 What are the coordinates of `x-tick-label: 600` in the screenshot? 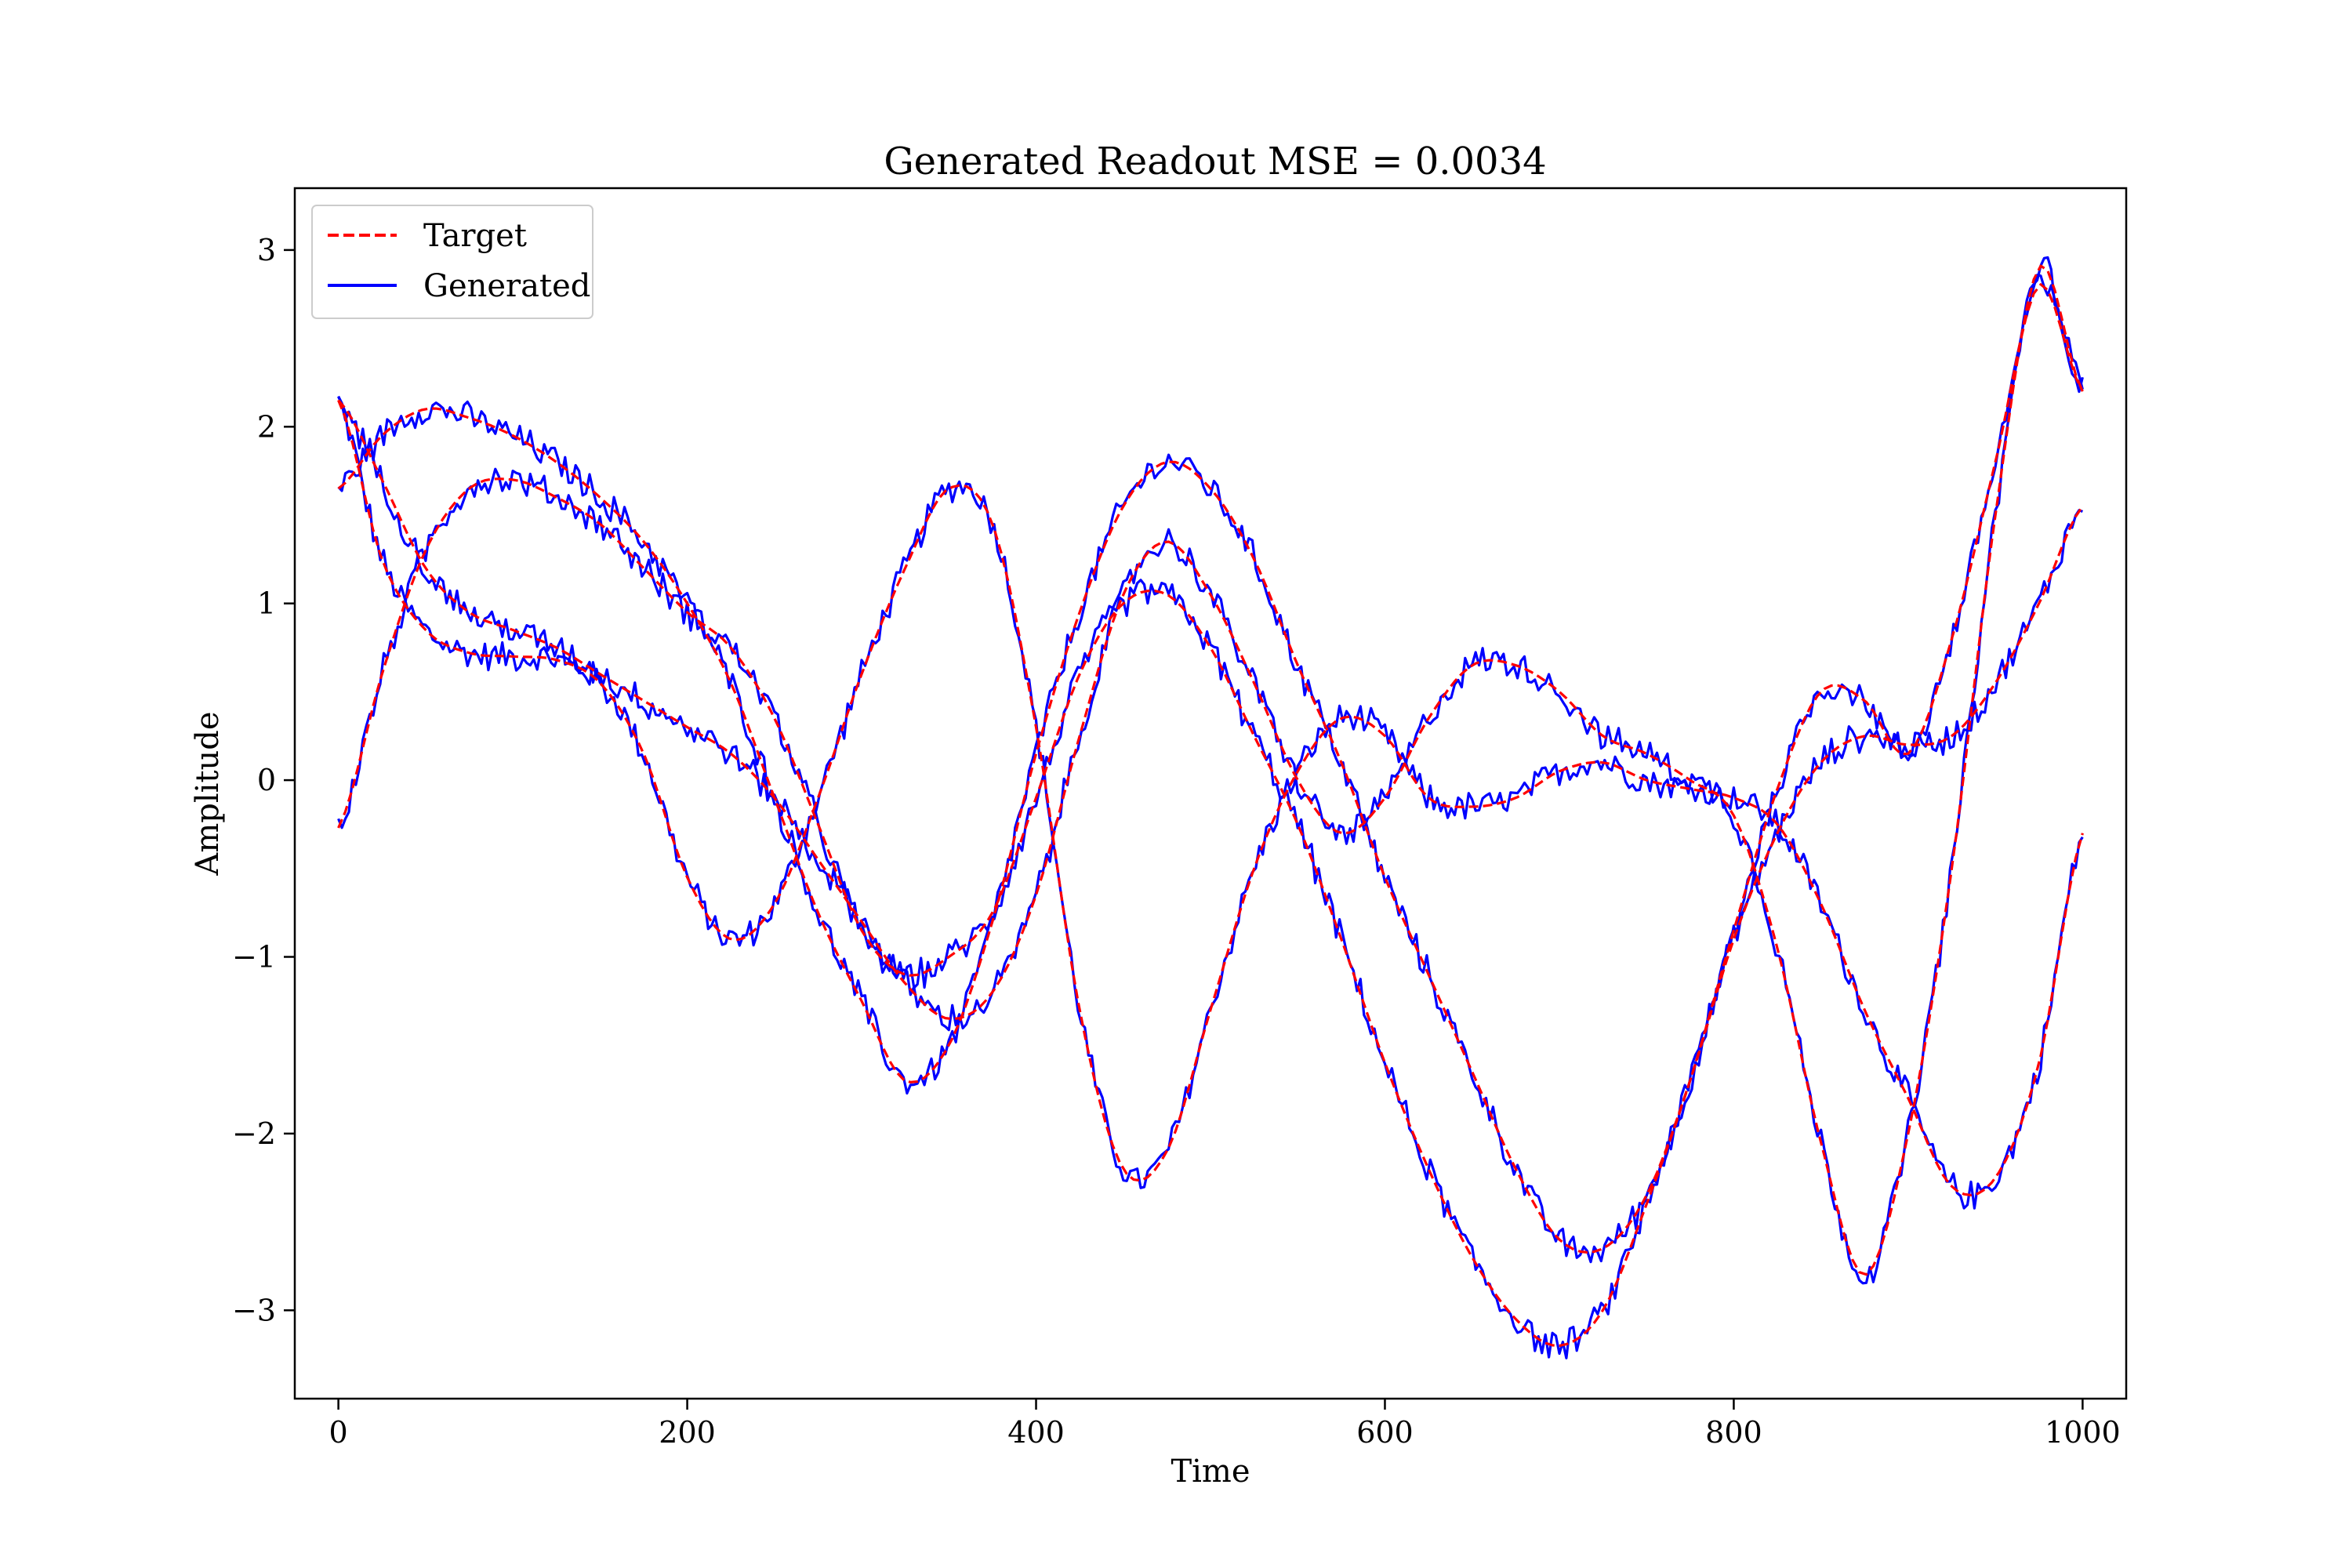 It's located at (1385, 1432).